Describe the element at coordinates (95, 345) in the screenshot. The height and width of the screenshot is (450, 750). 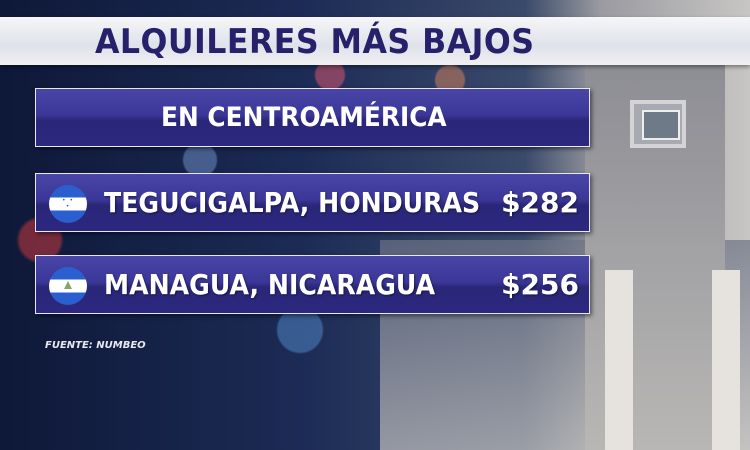
I see `source-credit: FUENTE: NUMBEO` at that location.